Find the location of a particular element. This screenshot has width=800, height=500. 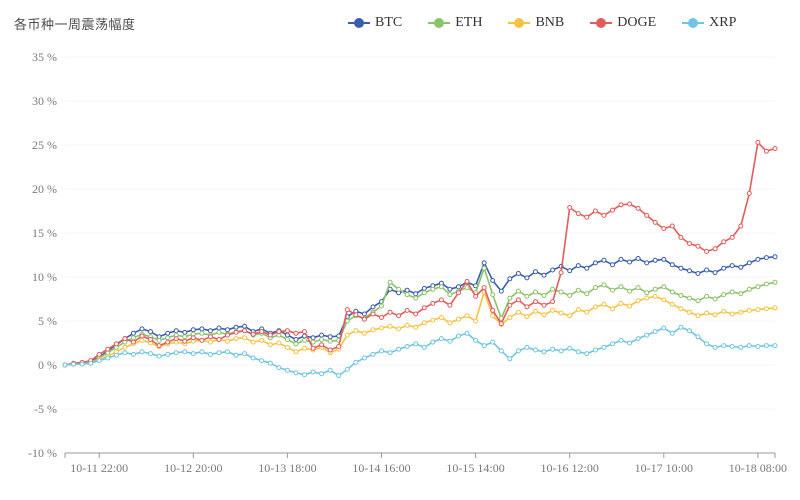

eth-legend-marker-icon is located at coordinates (439, 23).